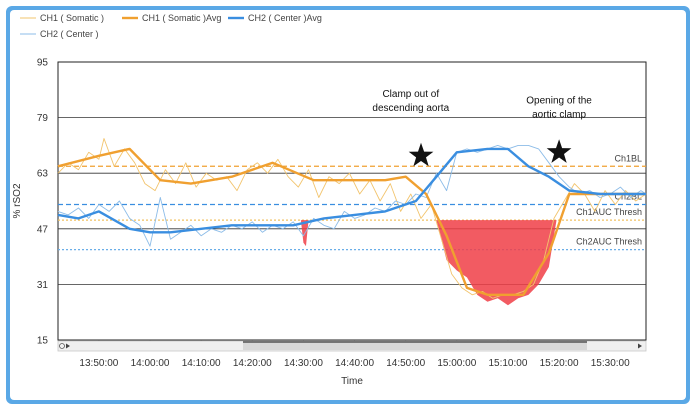  What do you see at coordinates (415, 346) in the screenshot?
I see `scrollbar-thumb` at bounding box center [415, 346].